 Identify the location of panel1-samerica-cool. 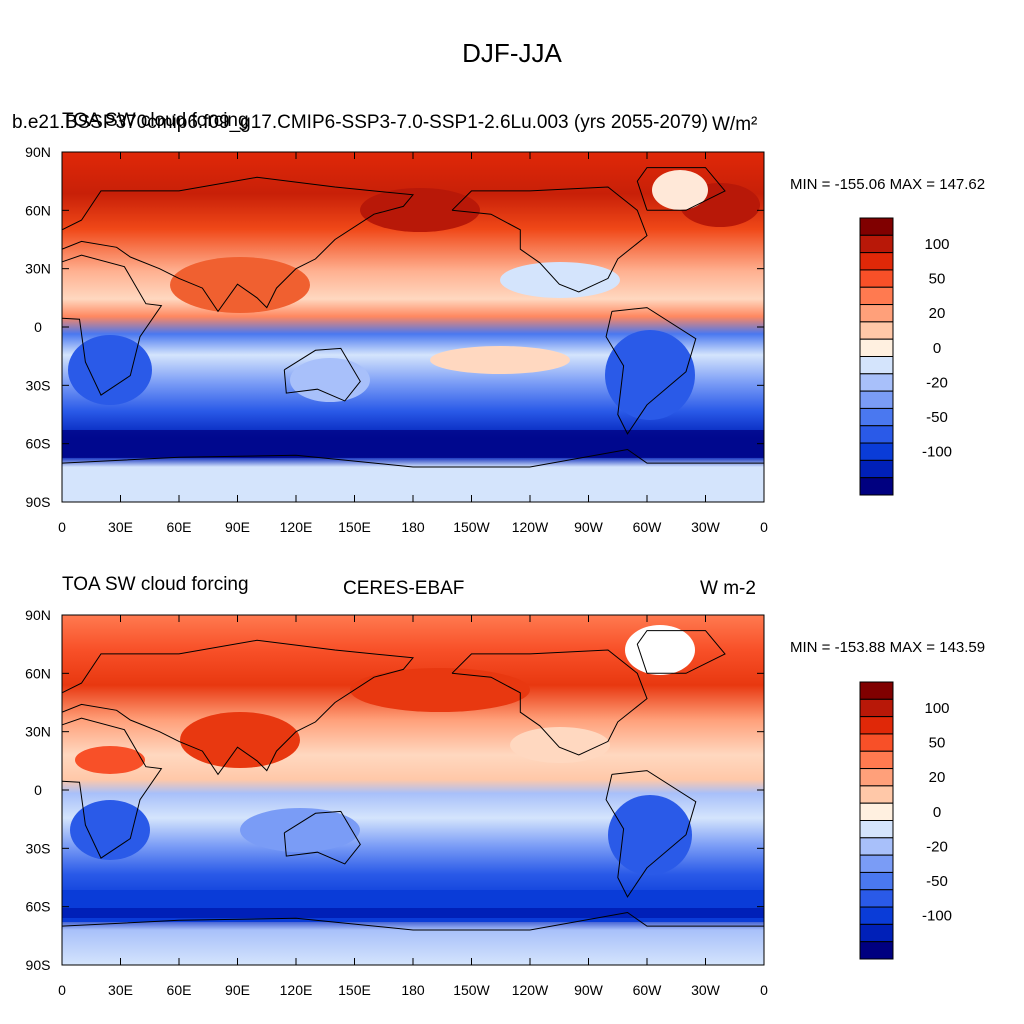
(650, 375).